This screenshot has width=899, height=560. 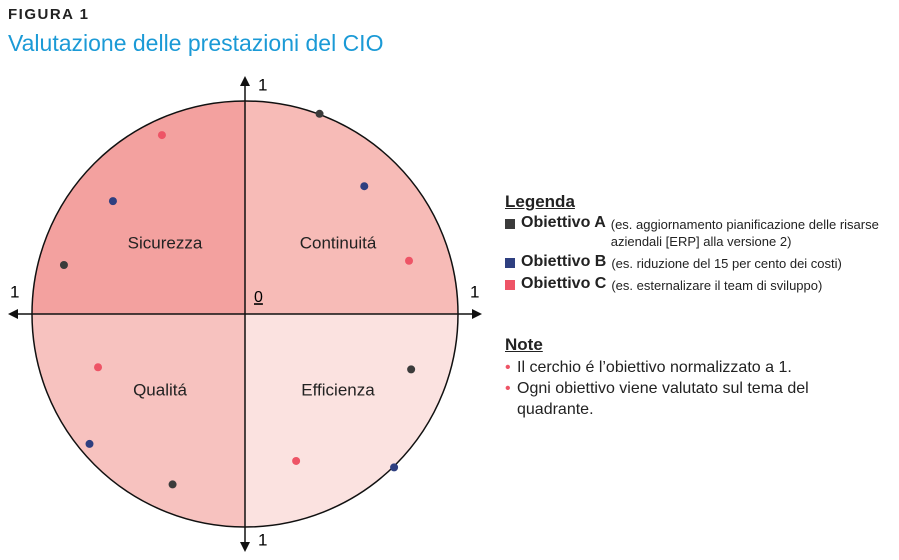 What do you see at coordinates (14, 291) in the screenshot?
I see `axis-label-left: 1` at bounding box center [14, 291].